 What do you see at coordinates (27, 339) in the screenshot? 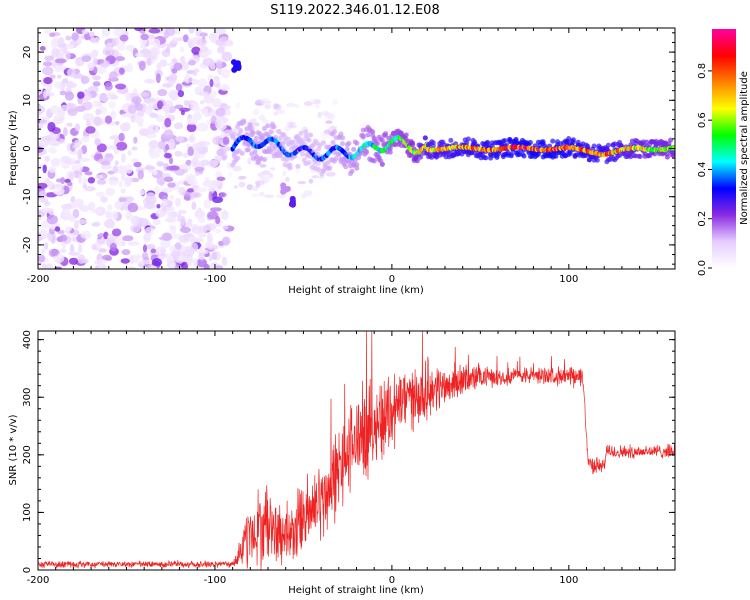
I see `y-tick-label: 400` at bounding box center [27, 339].